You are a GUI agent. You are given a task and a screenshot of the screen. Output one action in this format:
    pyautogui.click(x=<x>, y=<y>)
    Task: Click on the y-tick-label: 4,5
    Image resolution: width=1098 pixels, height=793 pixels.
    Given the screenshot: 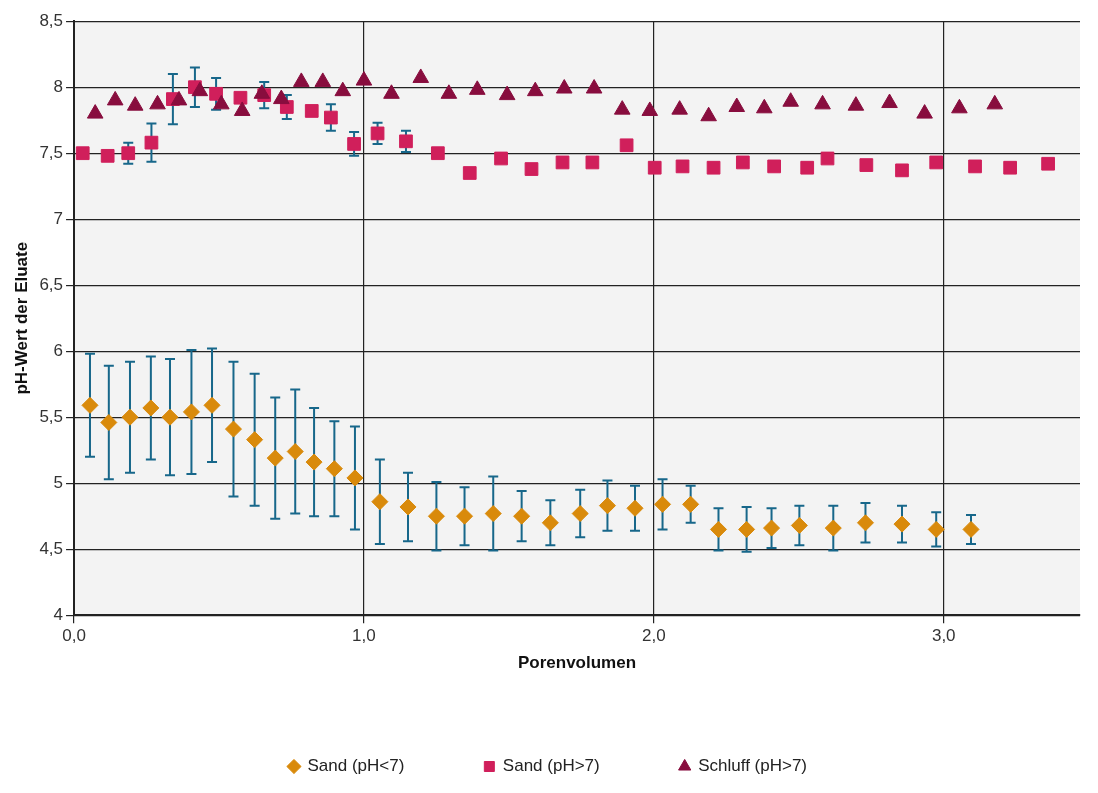 What is the action you would take?
    pyautogui.click(x=51, y=548)
    